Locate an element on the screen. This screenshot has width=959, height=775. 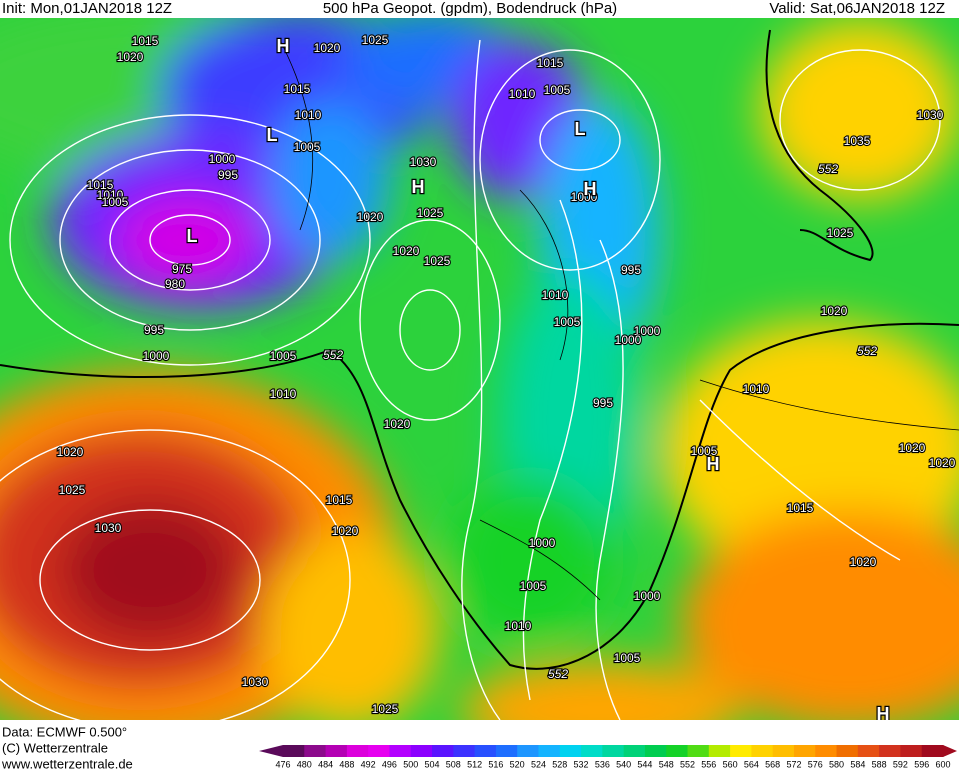
colorbar-label: 512 is located at coordinates (474, 764).